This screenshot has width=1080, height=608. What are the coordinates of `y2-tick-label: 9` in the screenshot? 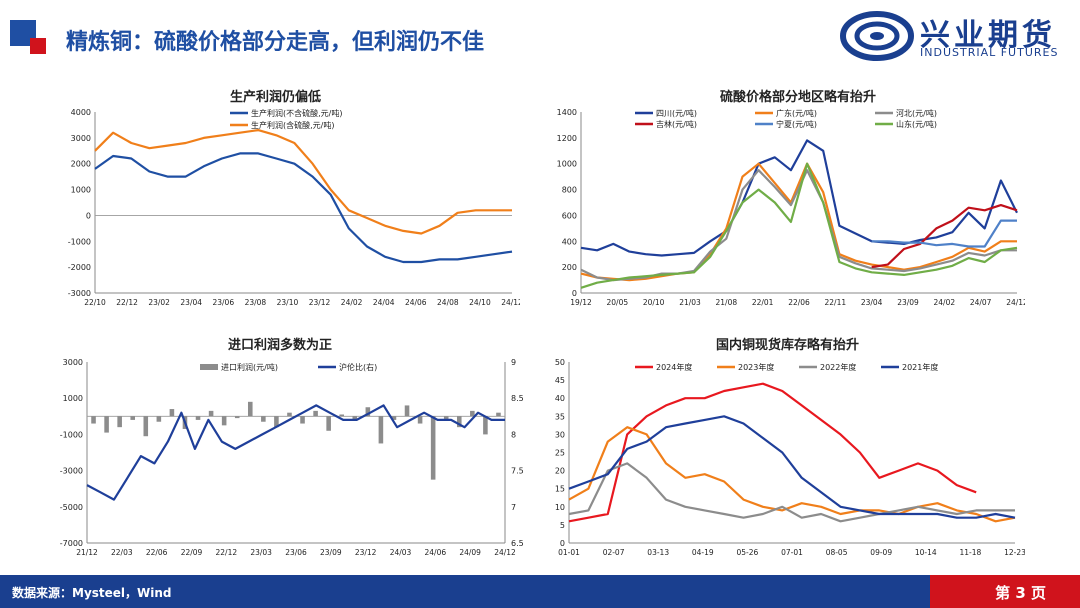 It's located at (513, 362).